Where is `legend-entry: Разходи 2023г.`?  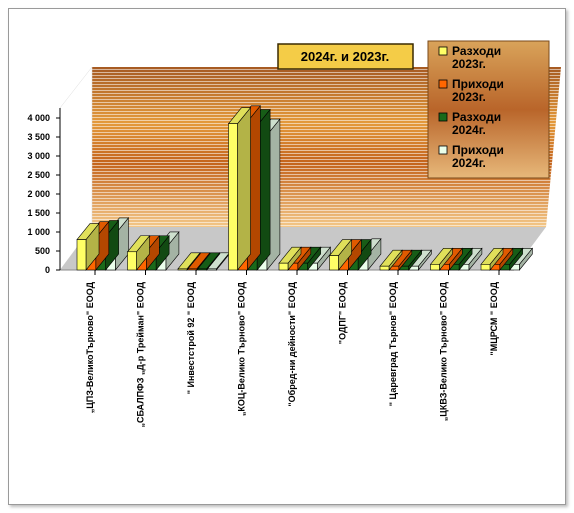
legend-entry: Разходи 2023г. is located at coordinates (476, 57).